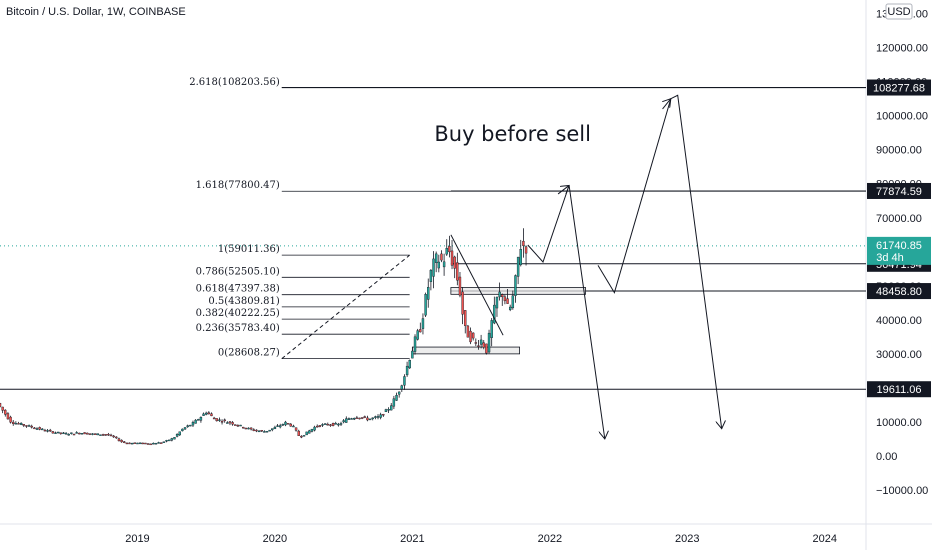 Image resolution: width=932 pixels, height=555 pixels. What do you see at coordinates (137, 539) in the screenshot?
I see `x-tick-label: 2019` at bounding box center [137, 539].